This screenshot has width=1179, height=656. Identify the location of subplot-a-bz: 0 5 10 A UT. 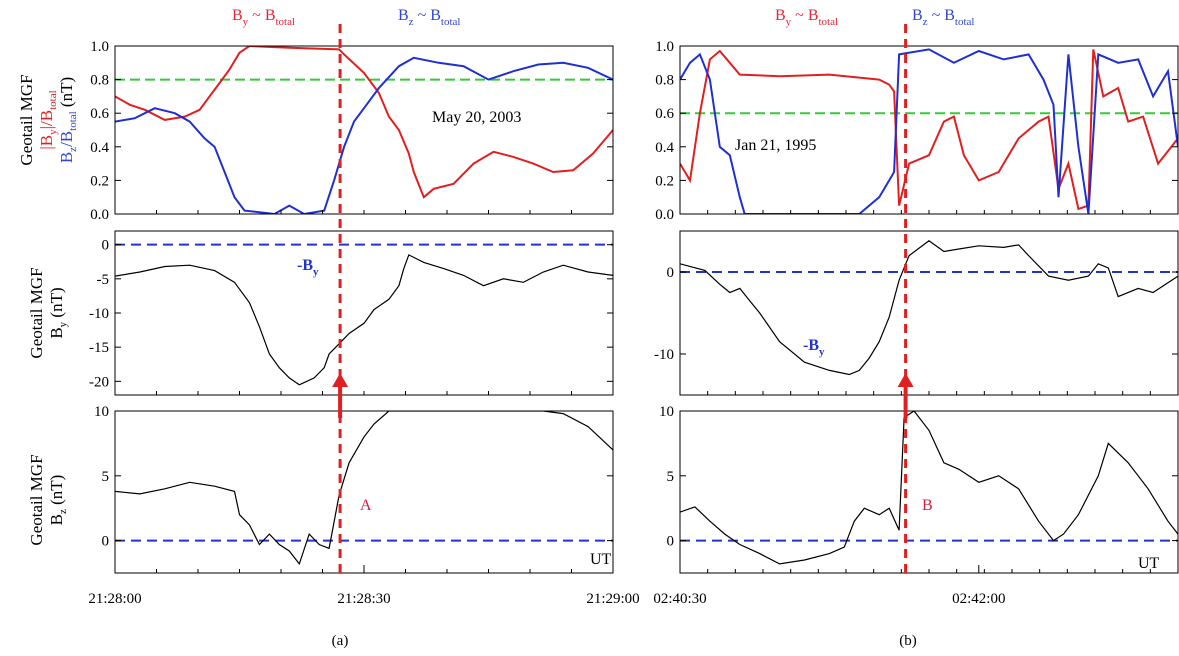
(354, 489).